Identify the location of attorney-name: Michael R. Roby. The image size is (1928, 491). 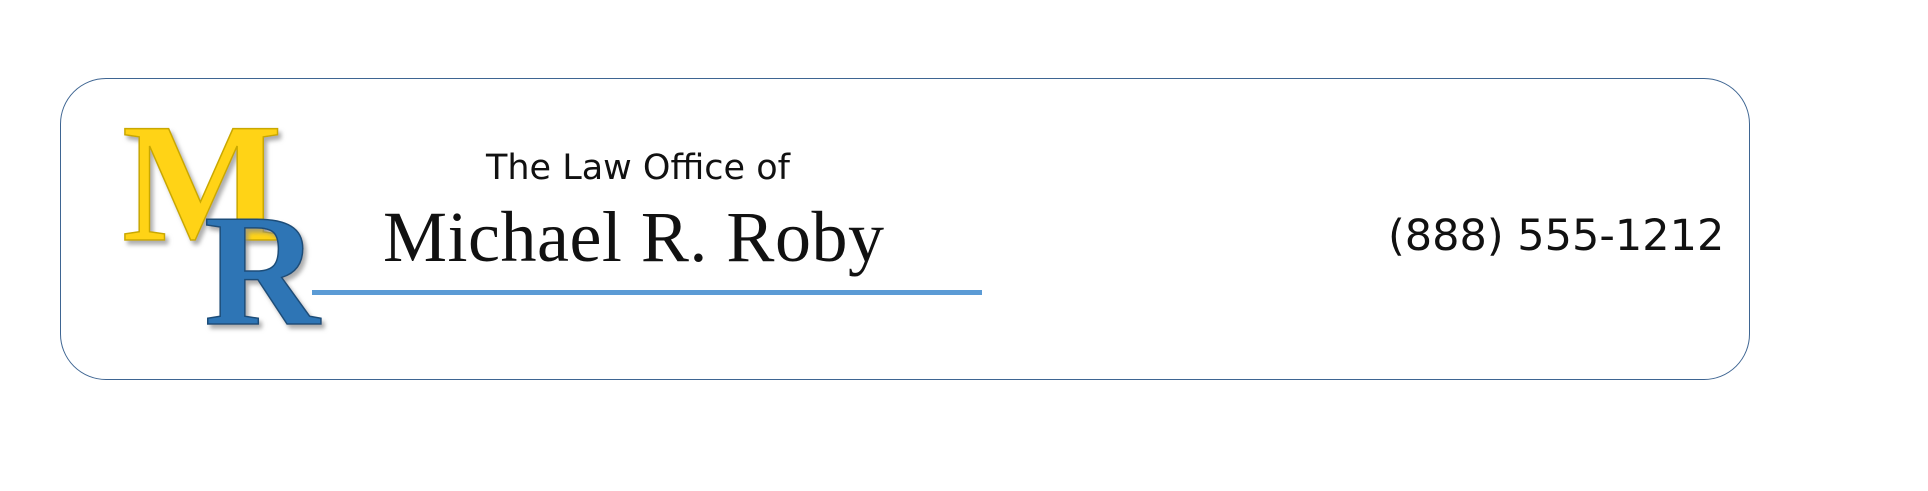
(634, 237).